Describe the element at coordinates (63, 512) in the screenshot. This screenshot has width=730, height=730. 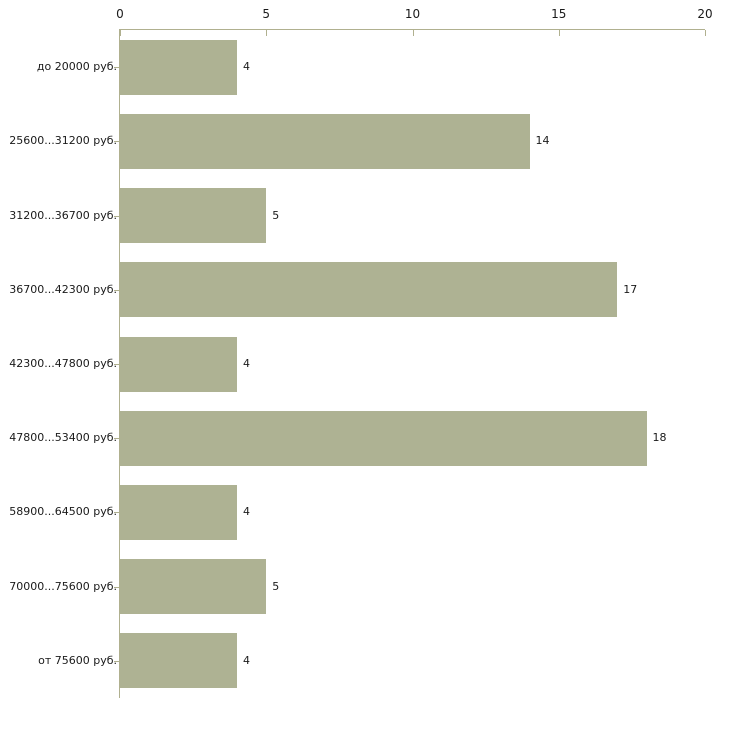
I see `category-label: 58900...64500 руб.` at that location.